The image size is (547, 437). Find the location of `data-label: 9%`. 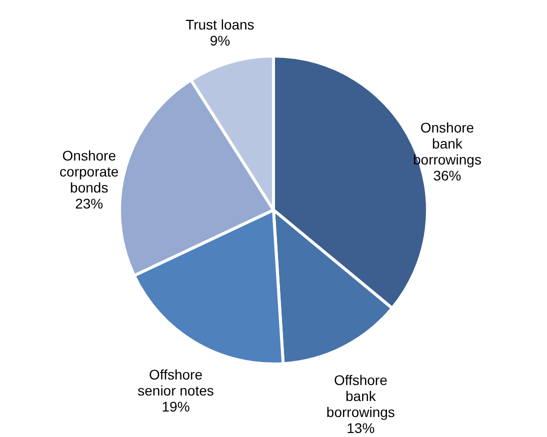

data-label: 9% is located at coordinates (220, 40).